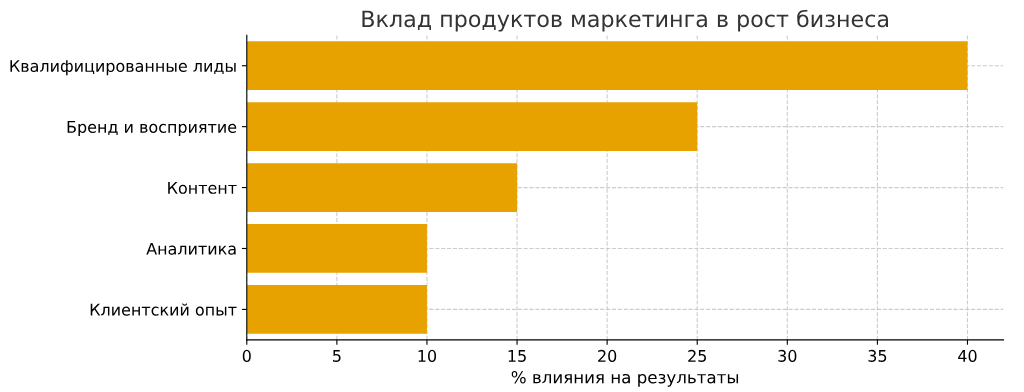 Image resolution: width=1024 pixels, height=392 pixels. I want to click on x-tick-label: 0, so click(246, 355).